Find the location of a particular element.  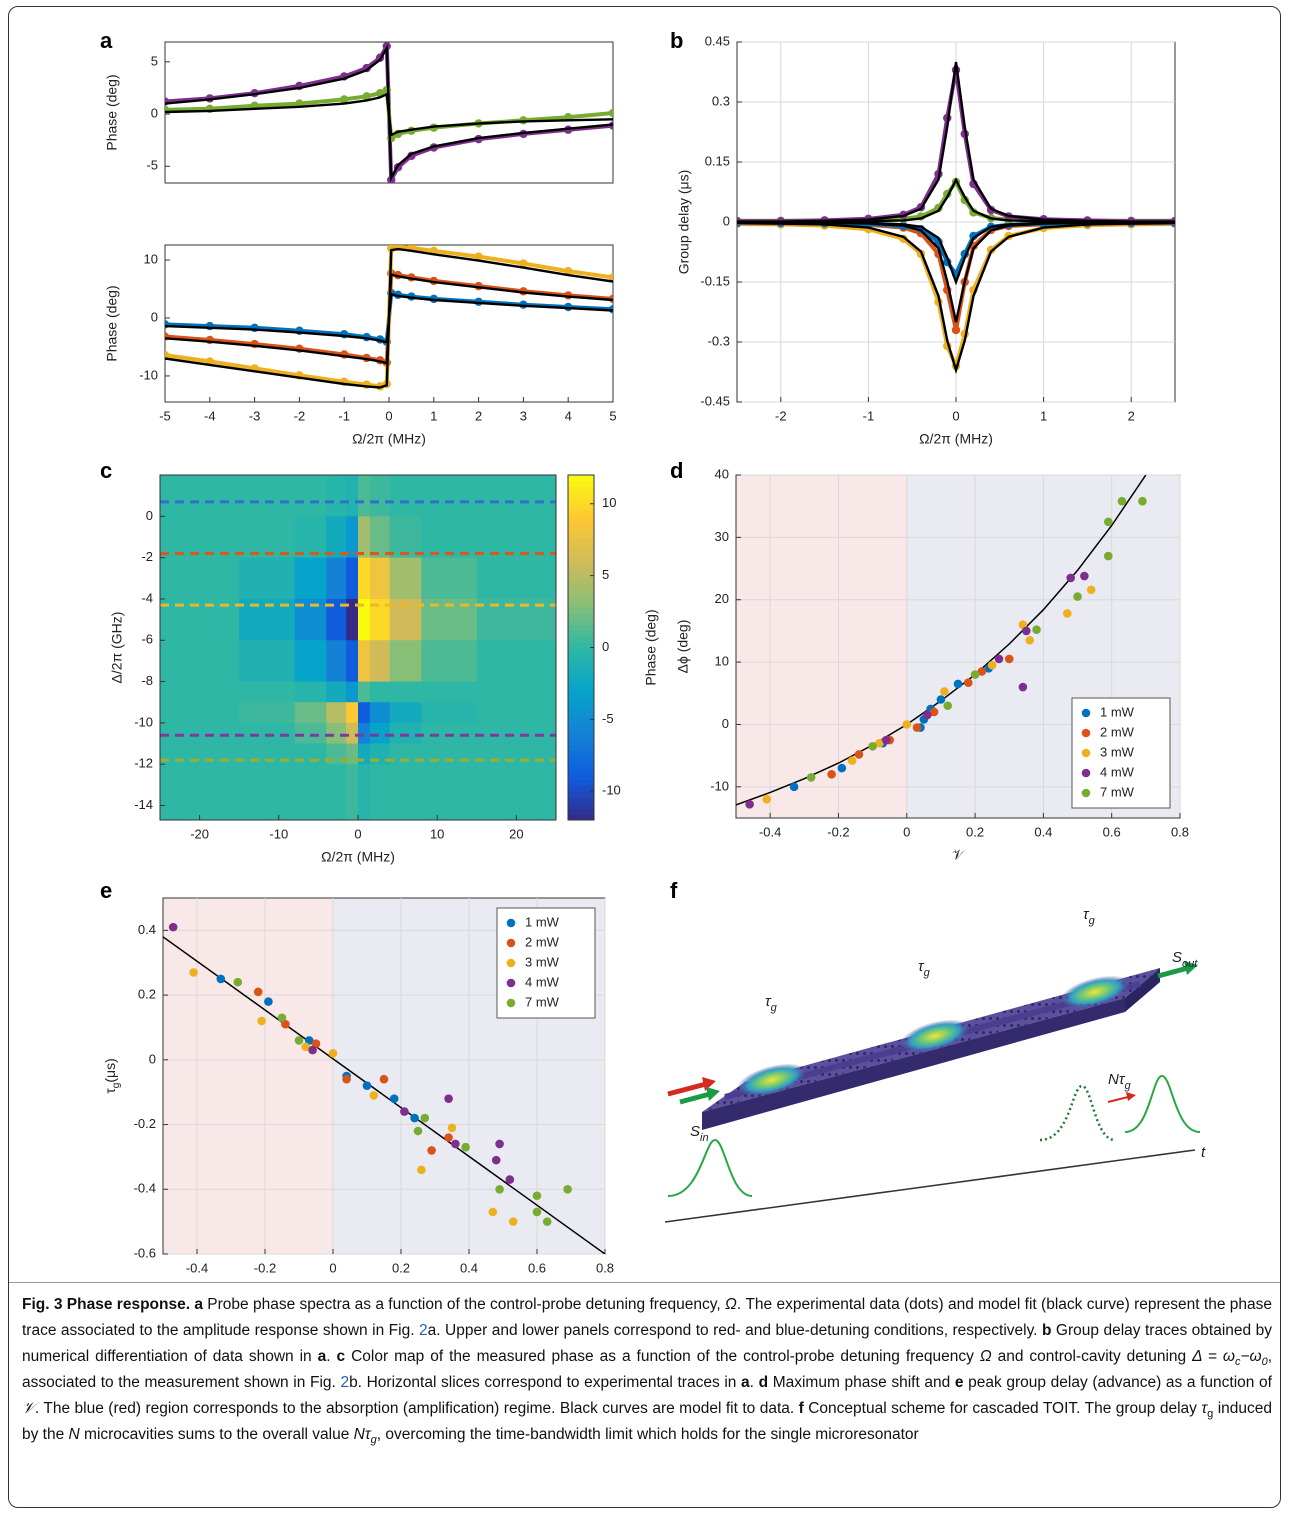

caption-text: induced by the is located at coordinates (647, 1421).